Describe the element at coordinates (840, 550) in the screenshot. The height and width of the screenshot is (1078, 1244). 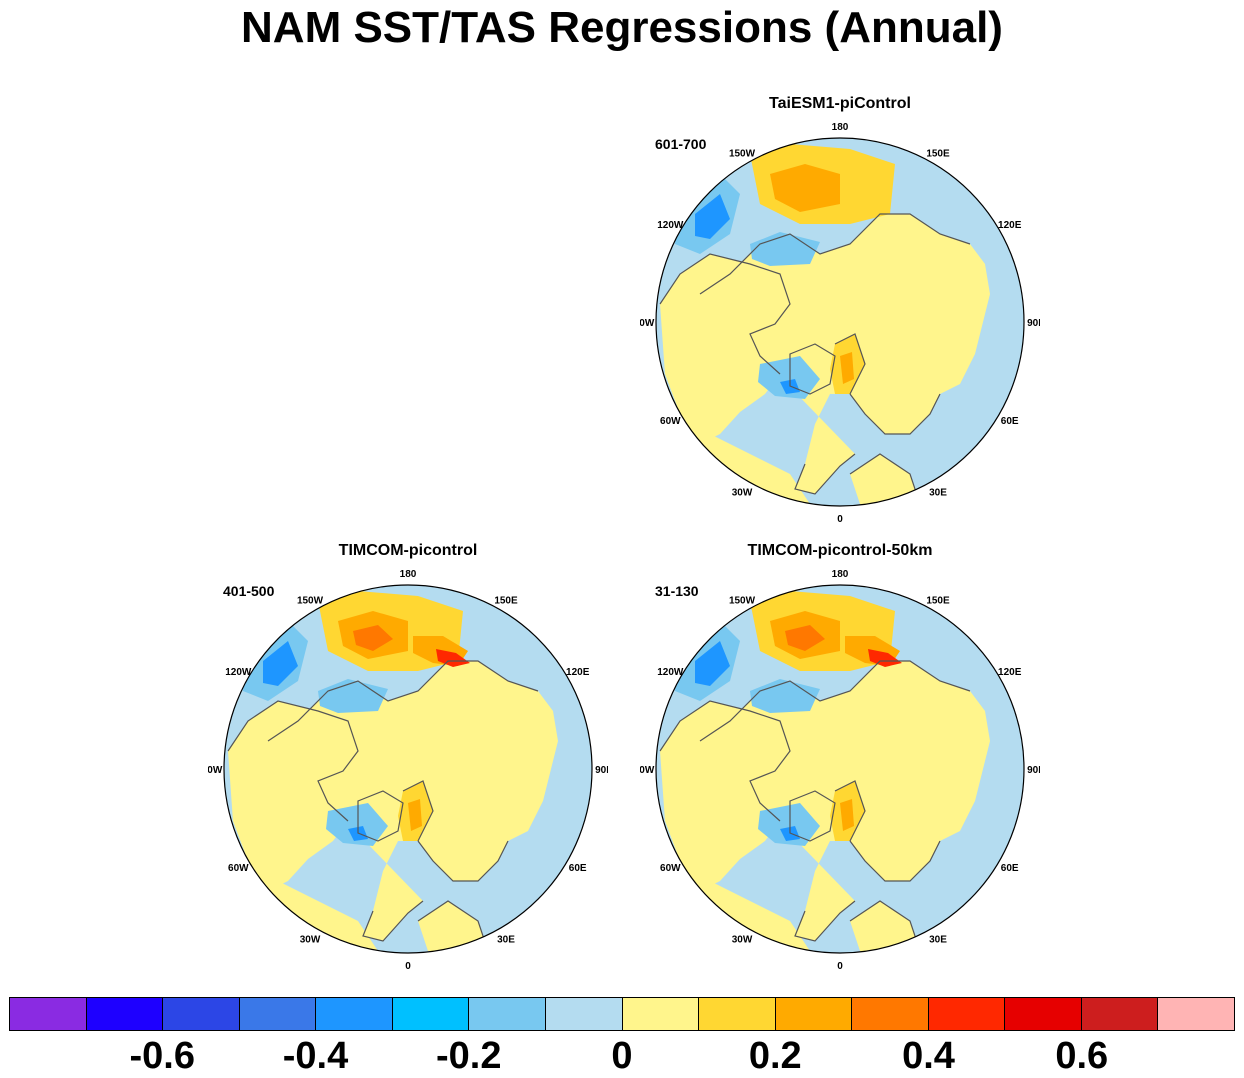
I see `panel-title: TIMCOM-picontrol-50km` at that location.